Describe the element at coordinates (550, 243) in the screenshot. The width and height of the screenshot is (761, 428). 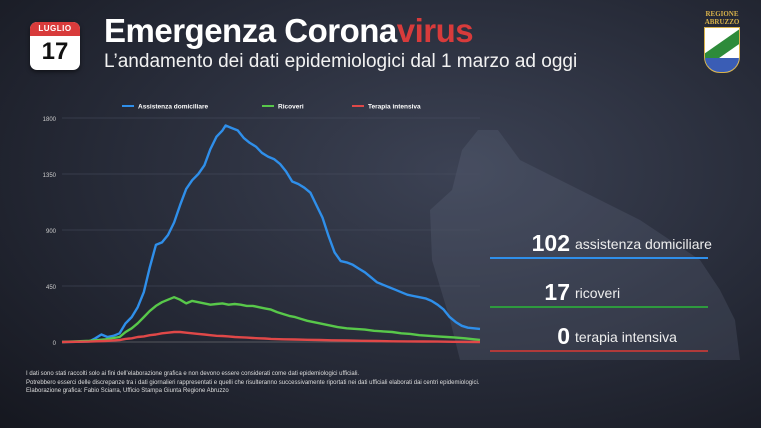
I see `stat-value: 102` at that location.